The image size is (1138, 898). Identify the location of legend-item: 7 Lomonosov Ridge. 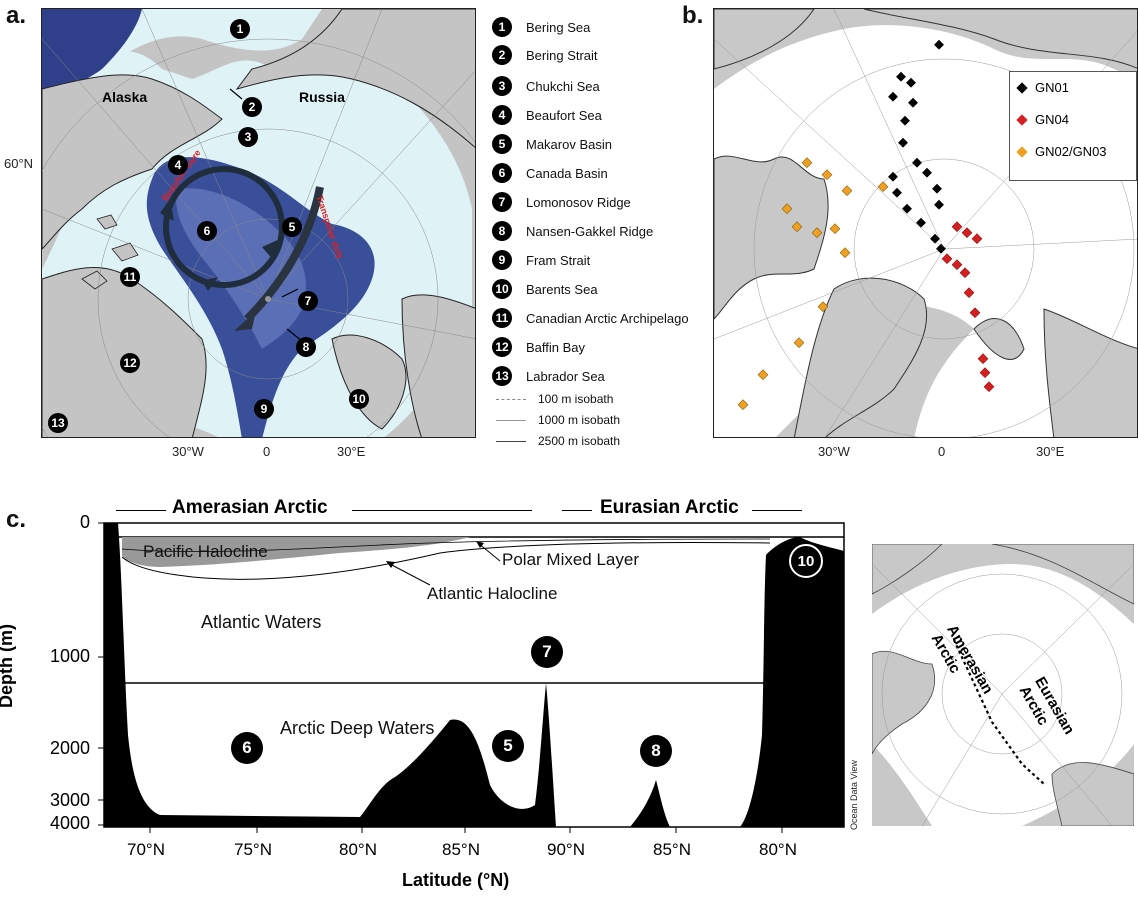
(561, 202).